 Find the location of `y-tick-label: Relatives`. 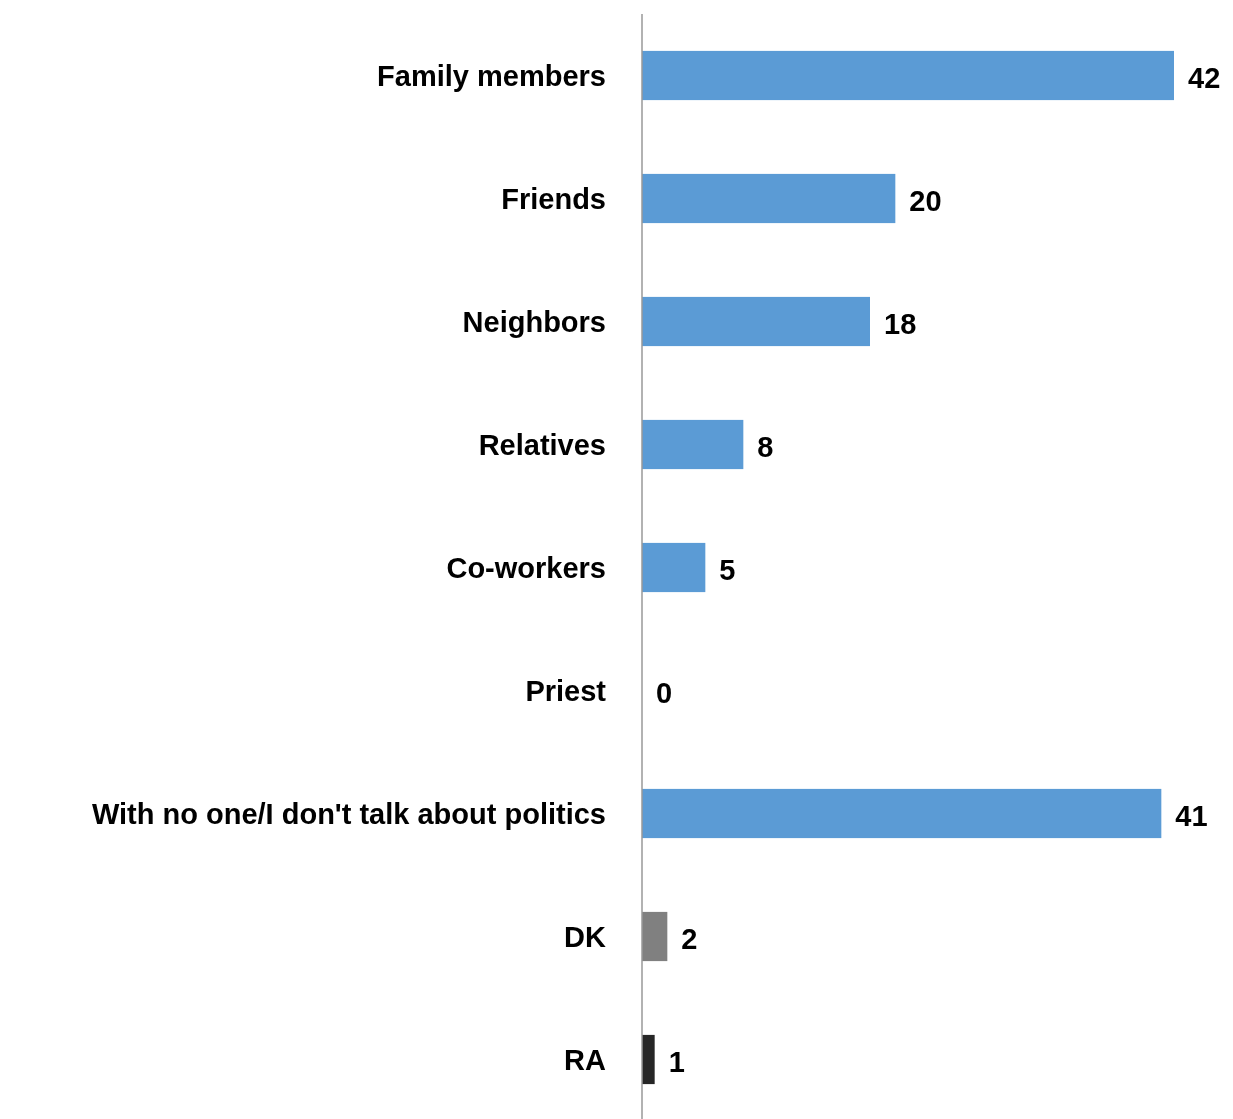

y-tick-label: Relatives is located at coordinates (542, 444).